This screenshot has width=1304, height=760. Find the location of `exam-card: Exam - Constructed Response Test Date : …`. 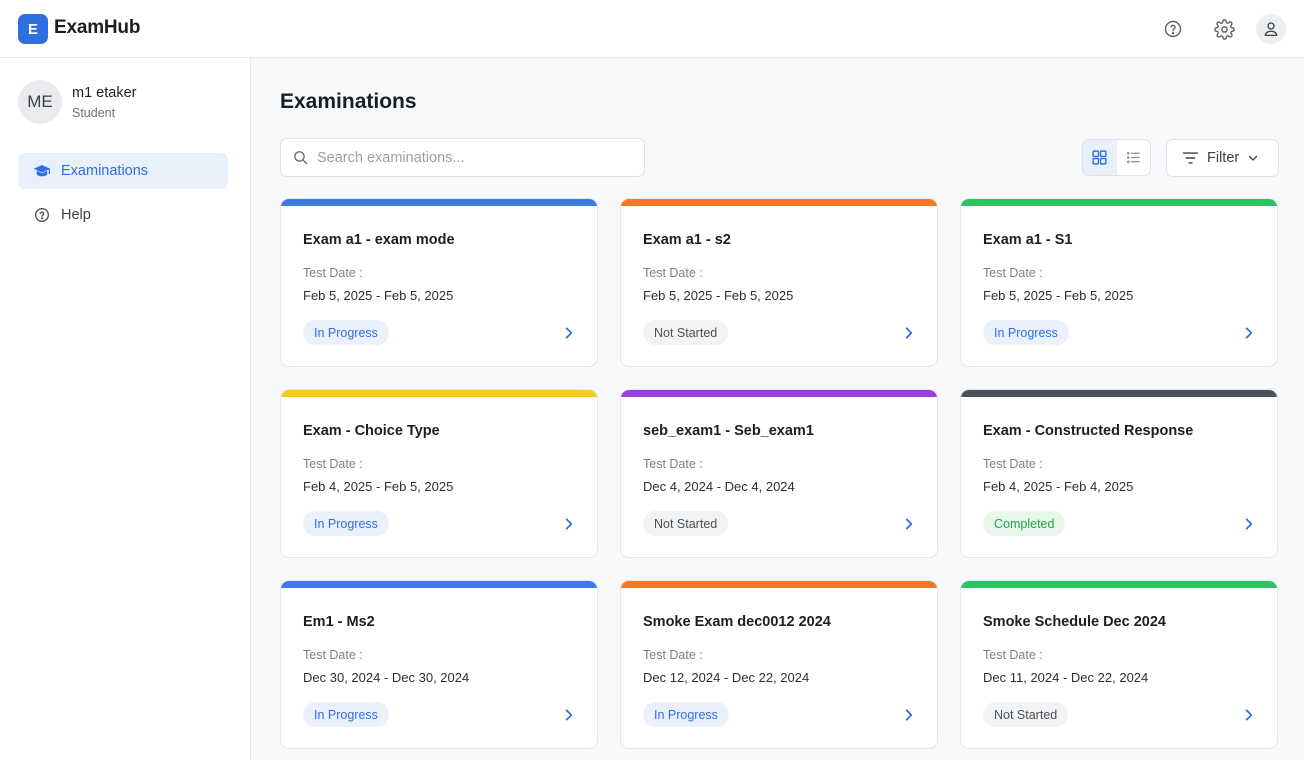

exam-card: Exam - Constructed Response Test Date : … is located at coordinates (1119, 473).